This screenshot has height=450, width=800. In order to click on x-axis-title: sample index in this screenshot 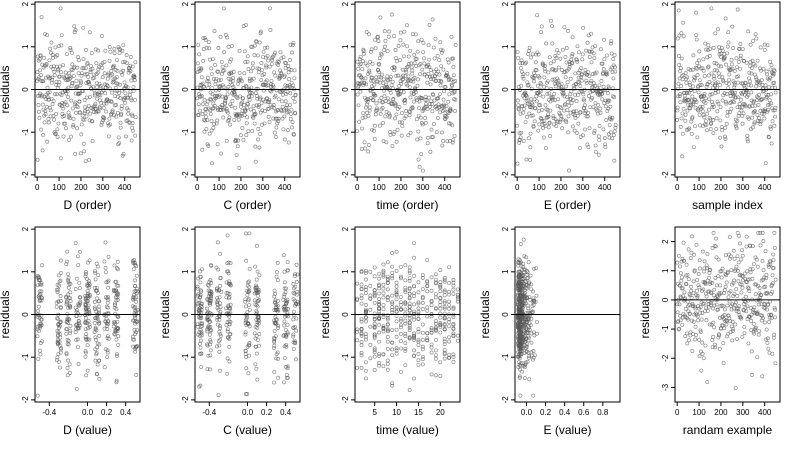, I will do `click(727, 205)`.